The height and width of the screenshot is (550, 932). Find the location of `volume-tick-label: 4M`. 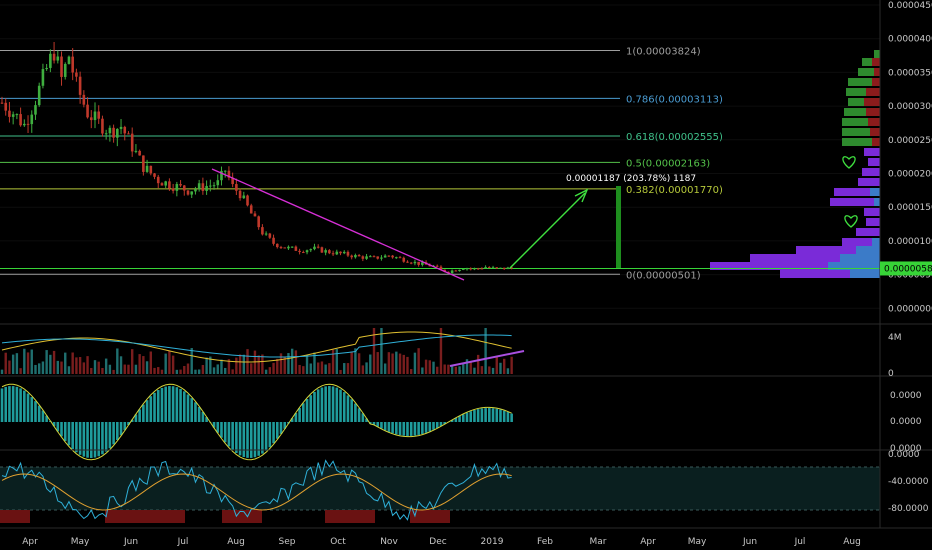

volume-tick-label: 4M is located at coordinates (895, 338).